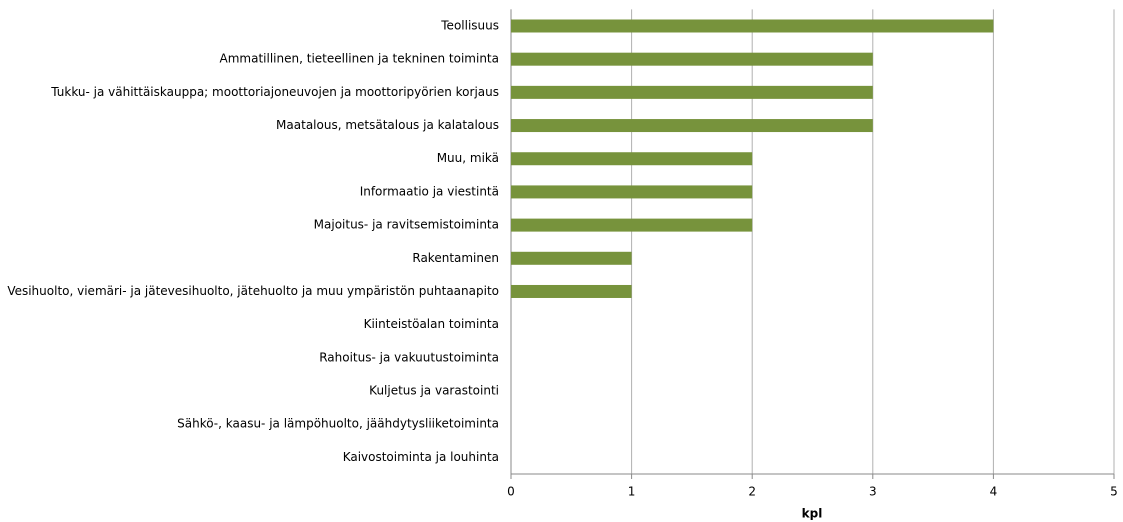 Image resolution: width=1123 pixels, height=522 pixels. What do you see at coordinates (468, 158) in the screenshot?
I see `y-tick-label: Muu, mikä` at bounding box center [468, 158].